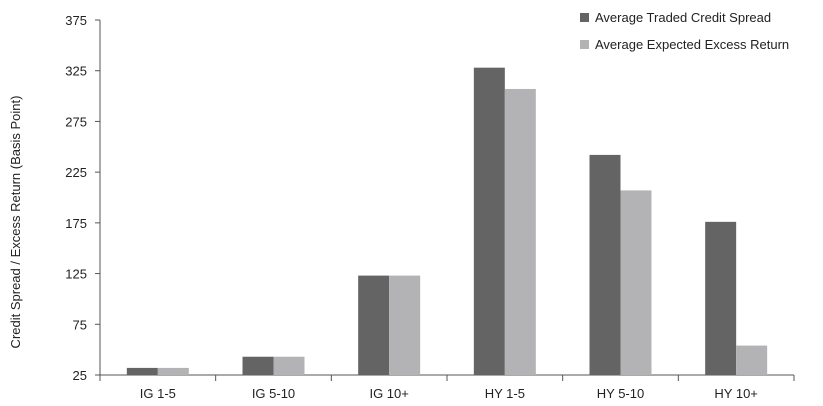 The width and height of the screenshot is (823, 406). Describe the element at coordinates (388, 393) in the screenshot. I see `x-tick-label: IG 10+` at that location.